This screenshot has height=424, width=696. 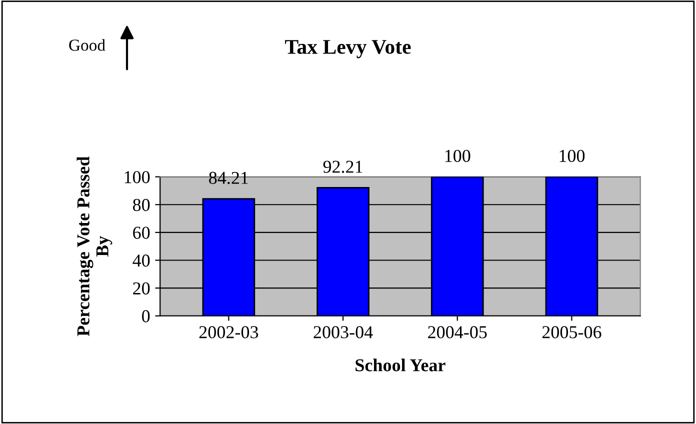 What do you see at coordinates (228, 332) in the screenshot?
I see `x-tick-label: 2002-03` at bounding box center [228, 332].